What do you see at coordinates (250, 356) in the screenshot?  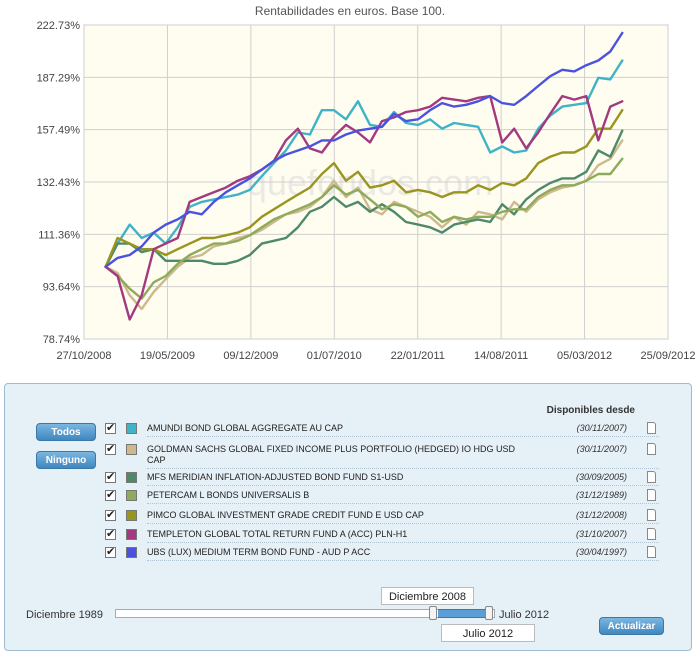 I see `x-tick-label: 09/12/2009` at bounding box center [250, 356].